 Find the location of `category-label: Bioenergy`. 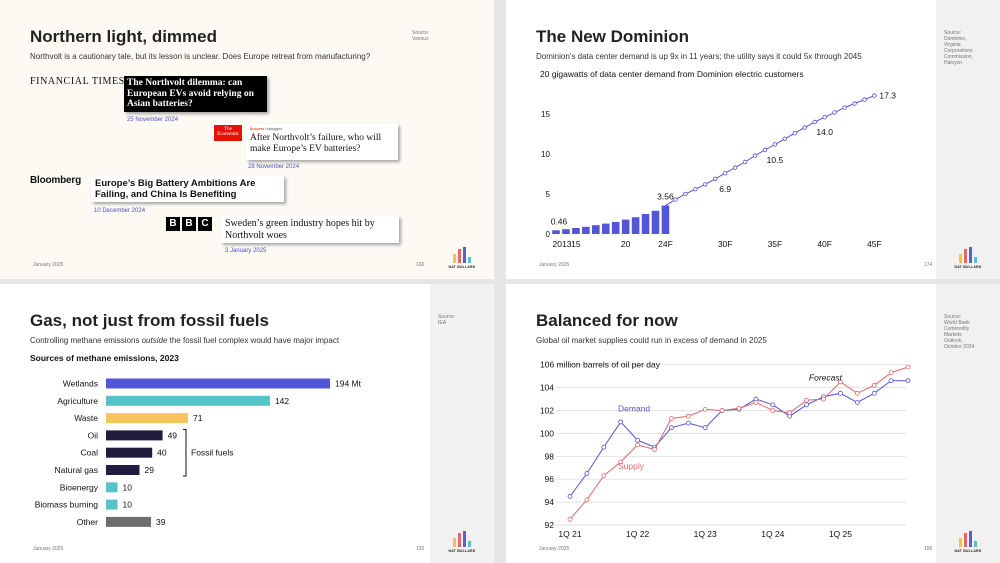

category-label: Bioenergy is located at coordinates (79, 487).